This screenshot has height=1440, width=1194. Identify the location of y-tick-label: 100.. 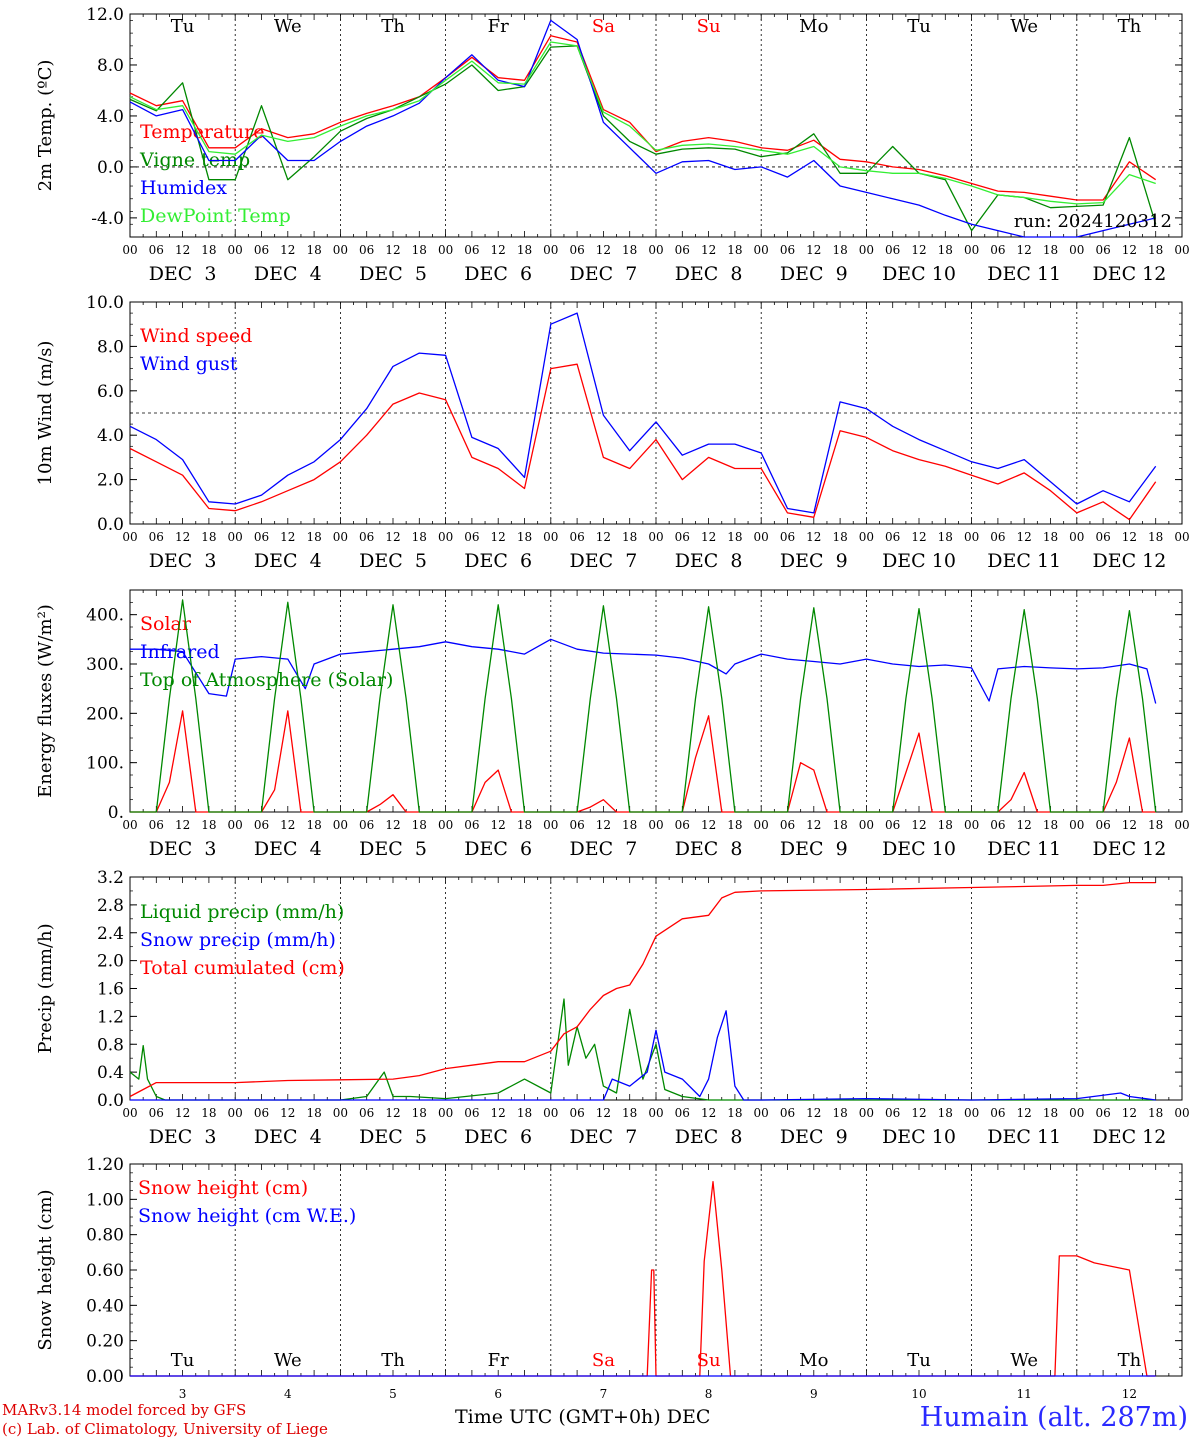
(105, 764).